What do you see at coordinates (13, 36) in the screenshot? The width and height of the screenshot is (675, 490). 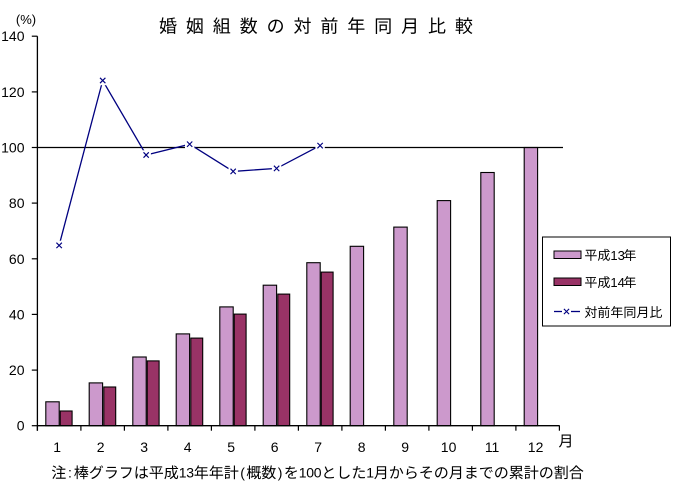 I see `svg-text: 140` at bounding box center [13, 36].